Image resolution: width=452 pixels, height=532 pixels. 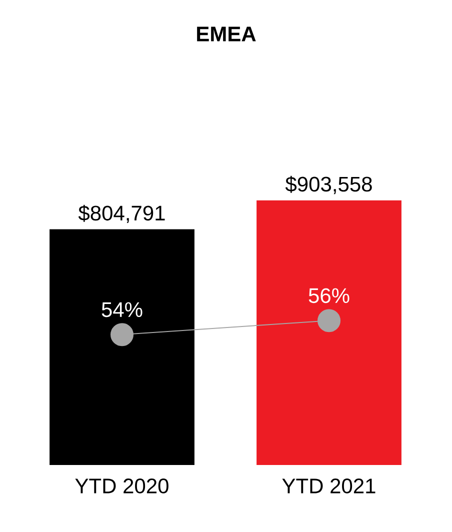 I want to click on data-label: 54%, so click(x=122, y=310).